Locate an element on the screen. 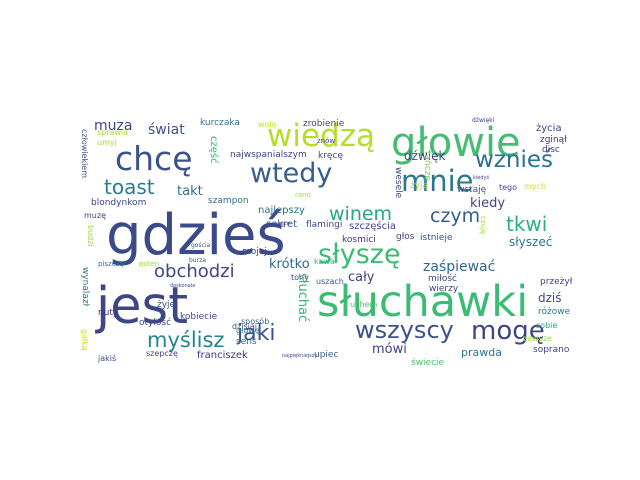 The image size is (640, 480). word: świat is located at coordinates (166, 130).